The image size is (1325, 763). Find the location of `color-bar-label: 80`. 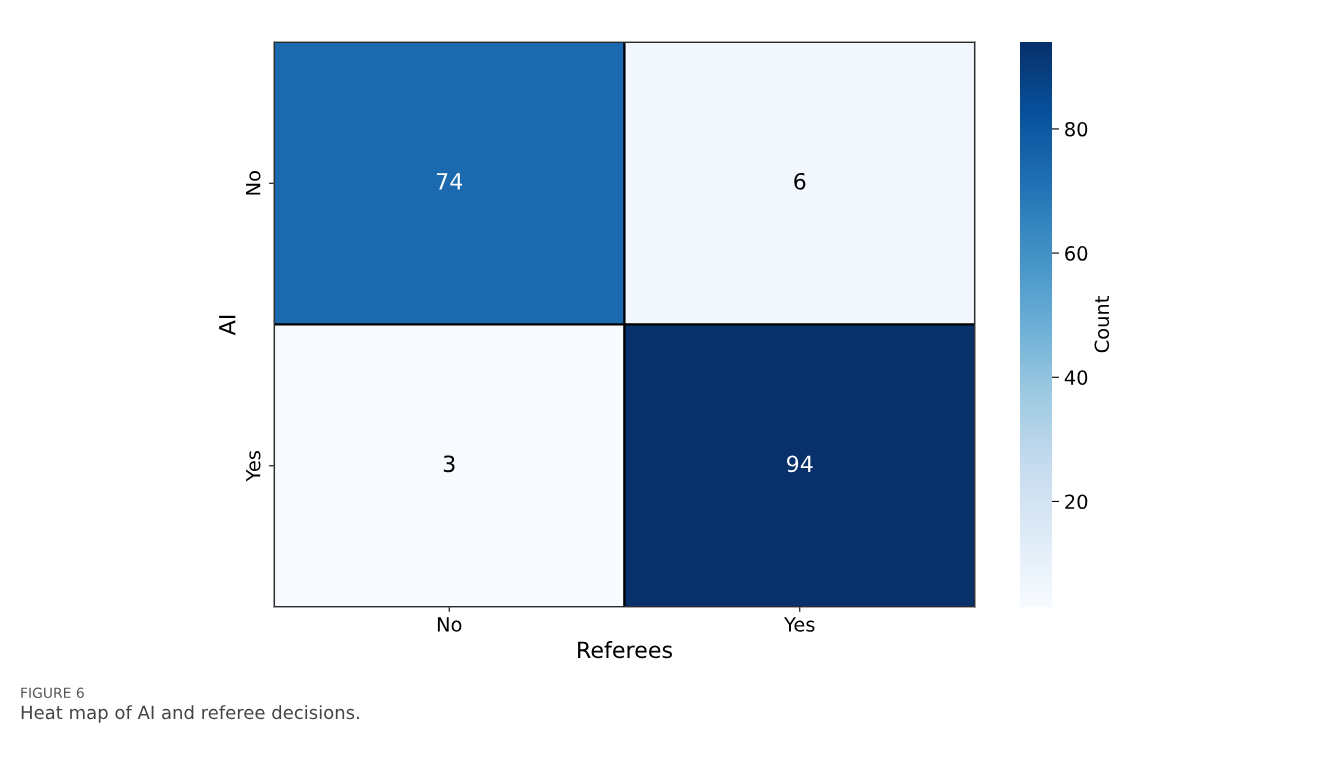

color-bar-label: 80 is located at coordinates (1076, 129).